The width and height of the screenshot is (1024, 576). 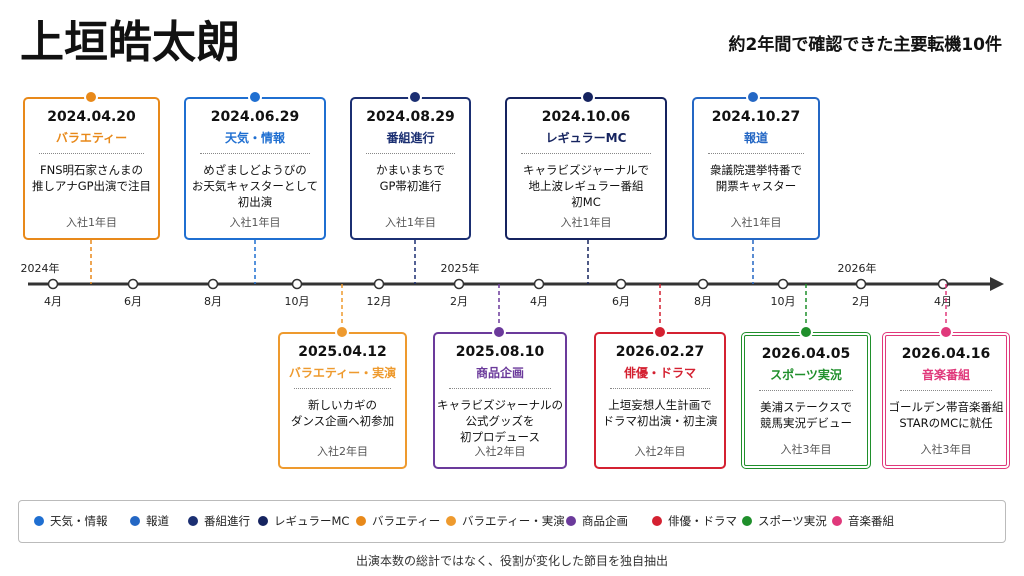 I want to click on event-date: 2024.10.06, so click(x=586, y=117).